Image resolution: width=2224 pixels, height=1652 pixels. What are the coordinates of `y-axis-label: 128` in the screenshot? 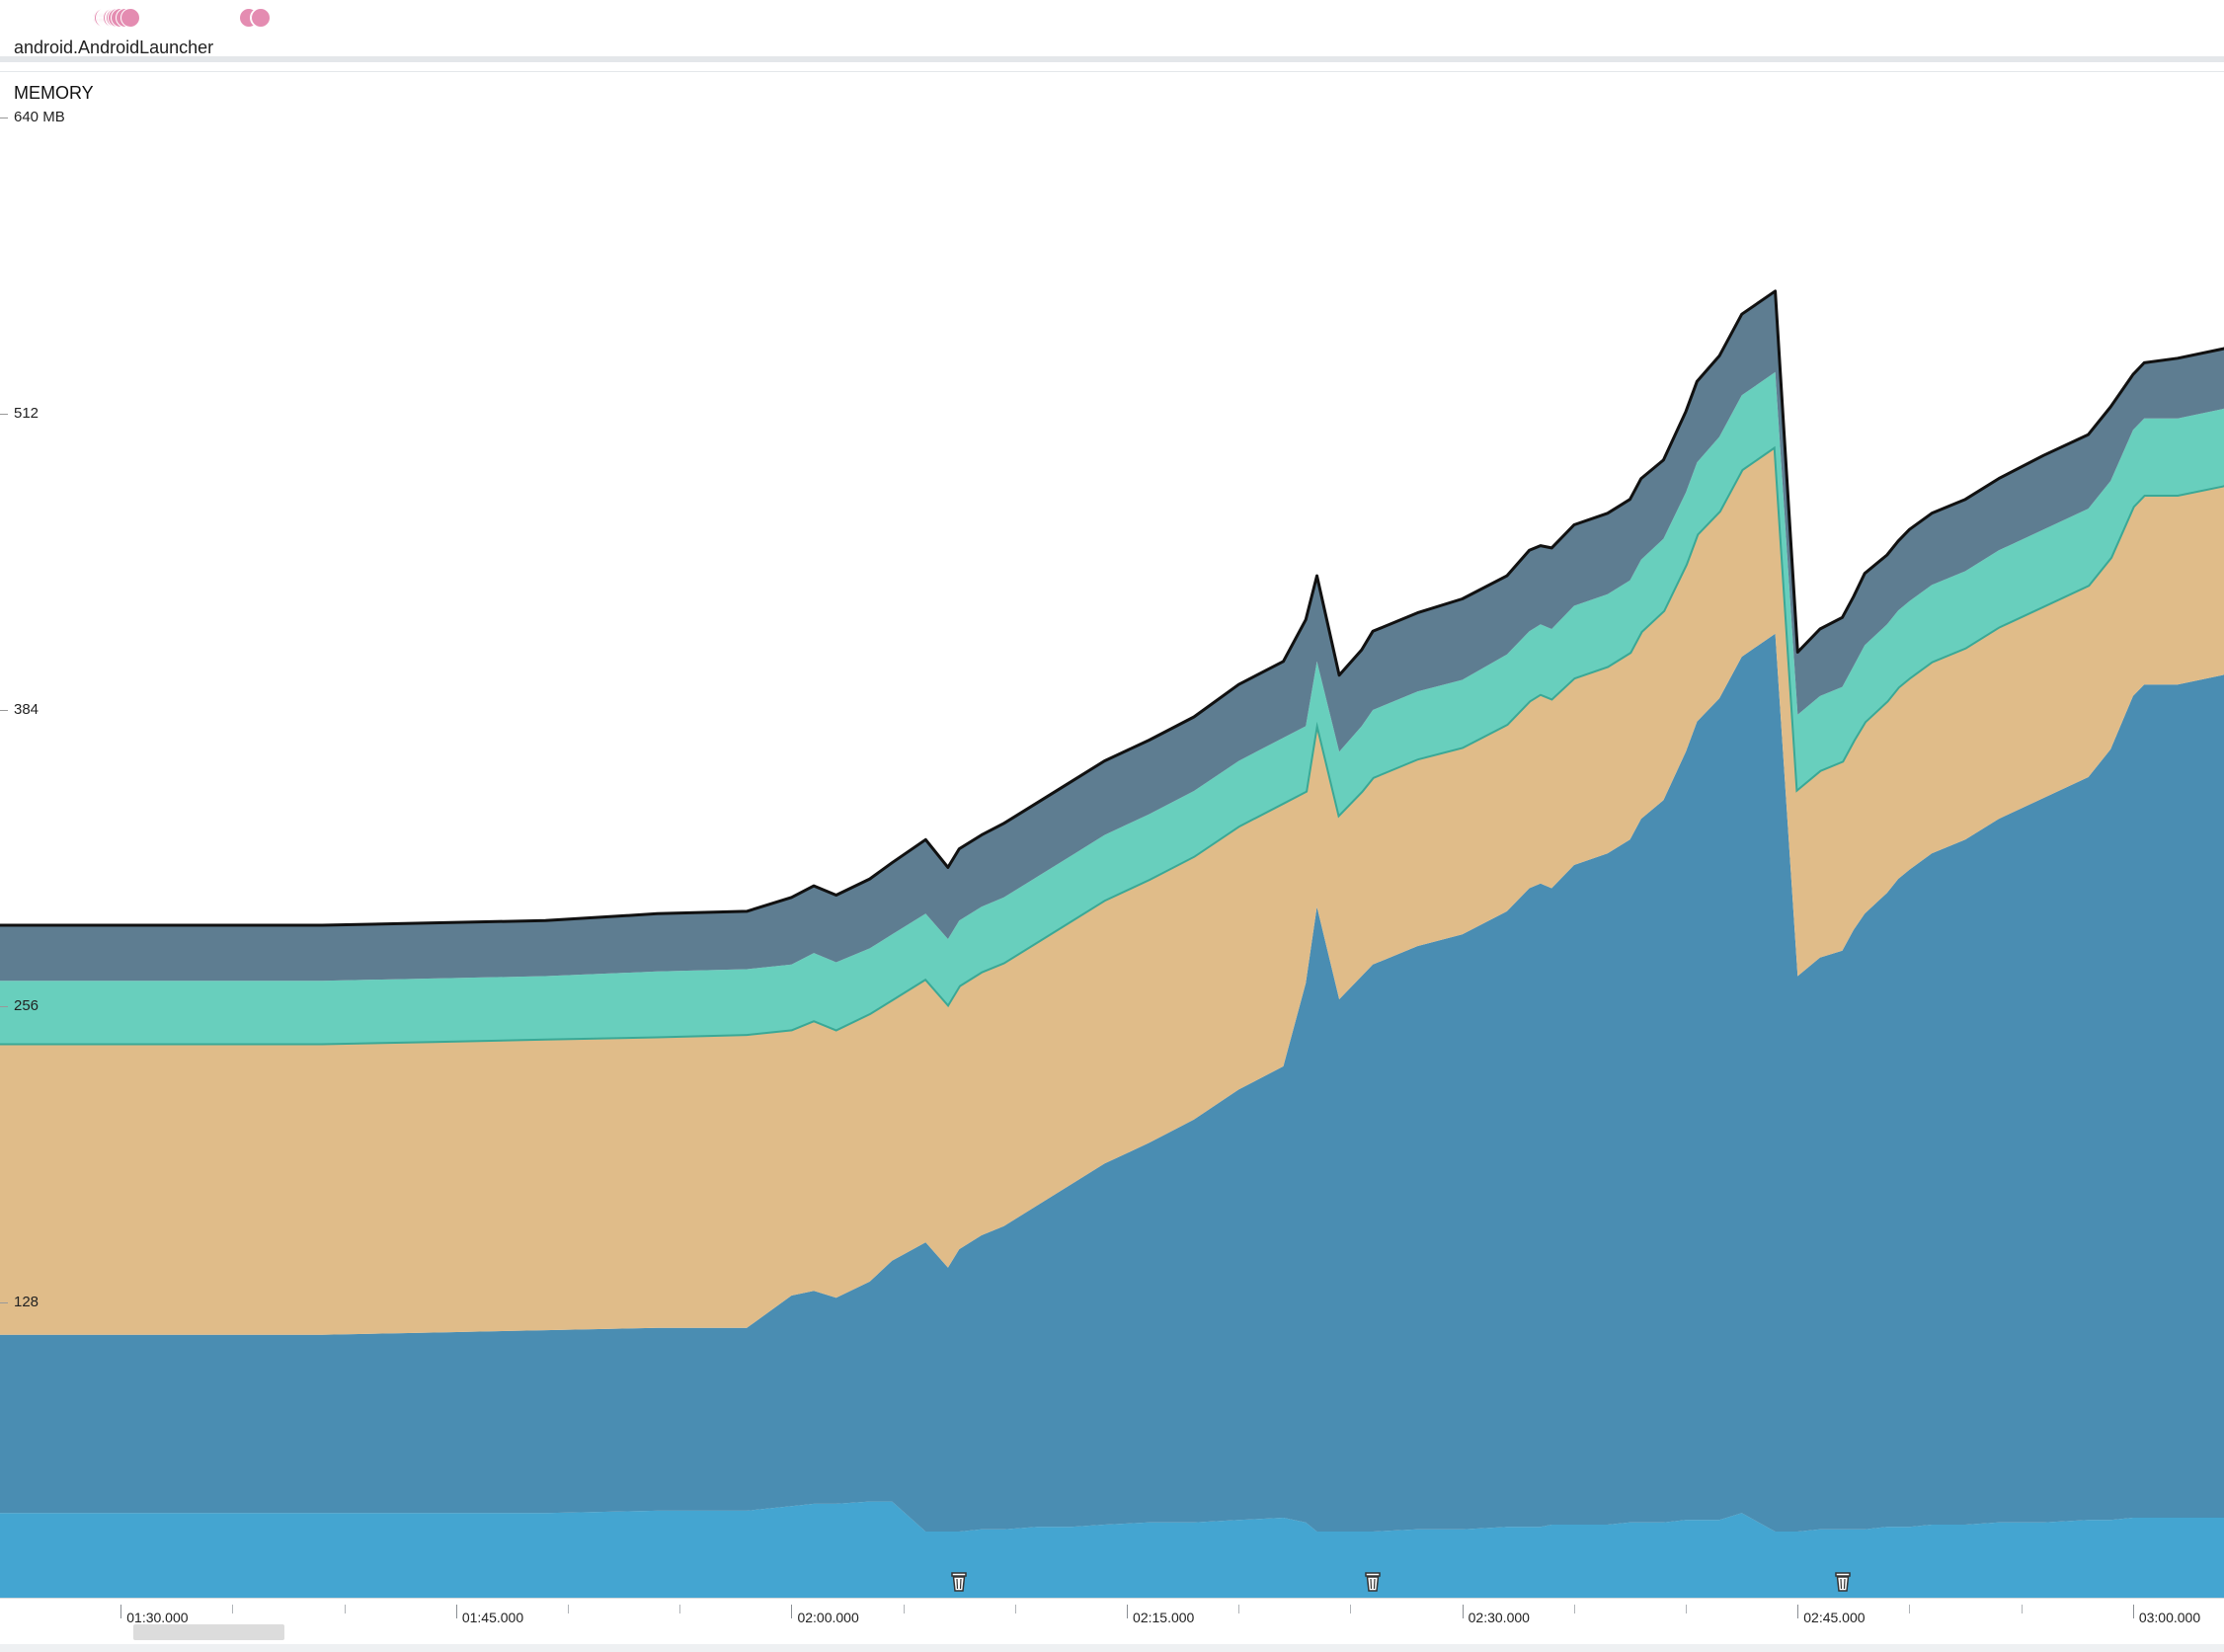 It's located at (27, 1302).